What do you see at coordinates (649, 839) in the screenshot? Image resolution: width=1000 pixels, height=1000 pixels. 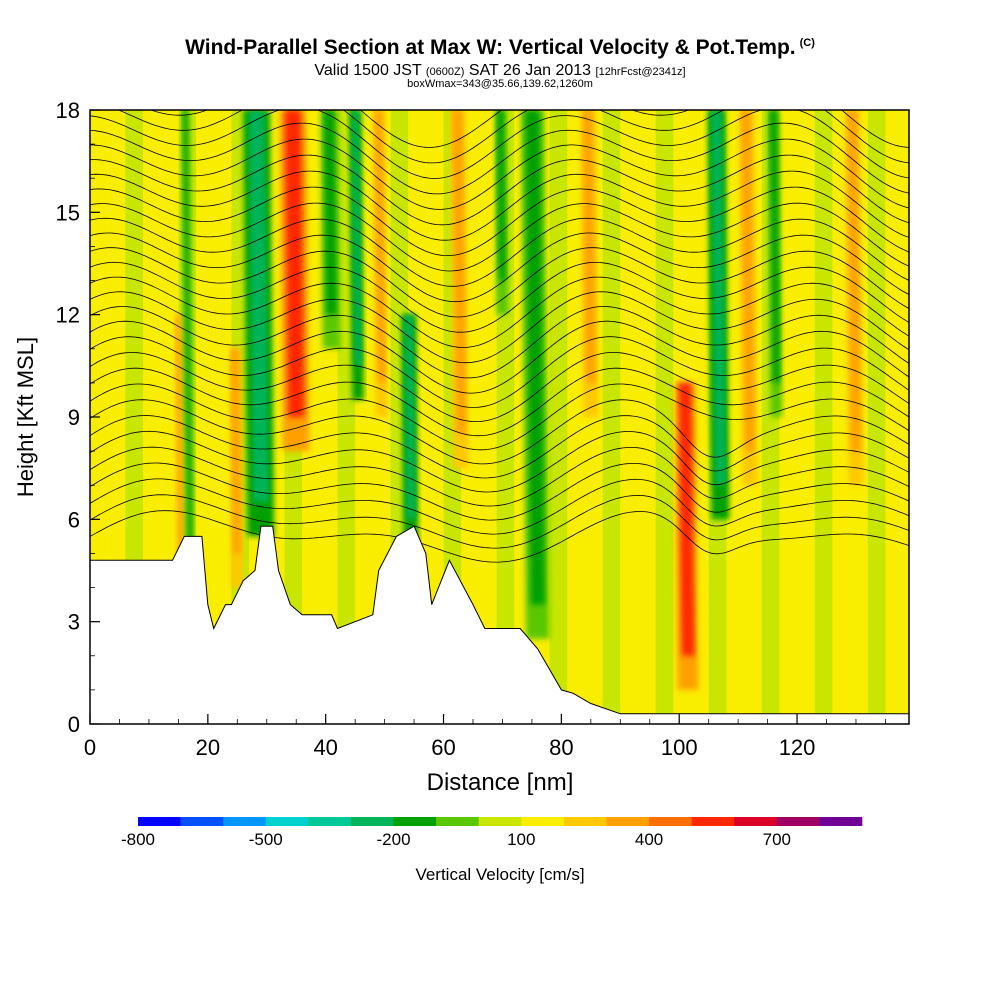 I see `colorbar-tick-label: 400` at bounding box center [649, 839].